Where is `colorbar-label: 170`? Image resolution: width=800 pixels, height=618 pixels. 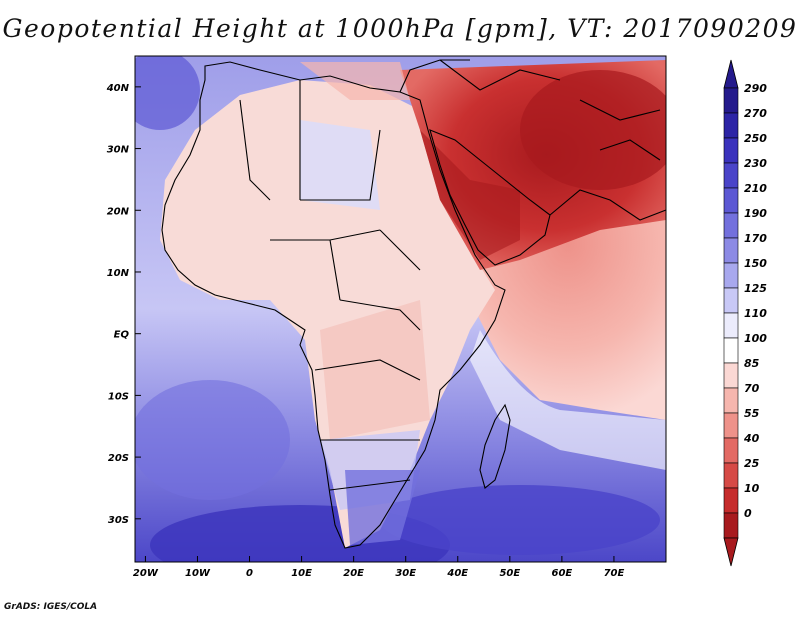
colorbar-label: 170 is located at coordinates (755, 238).